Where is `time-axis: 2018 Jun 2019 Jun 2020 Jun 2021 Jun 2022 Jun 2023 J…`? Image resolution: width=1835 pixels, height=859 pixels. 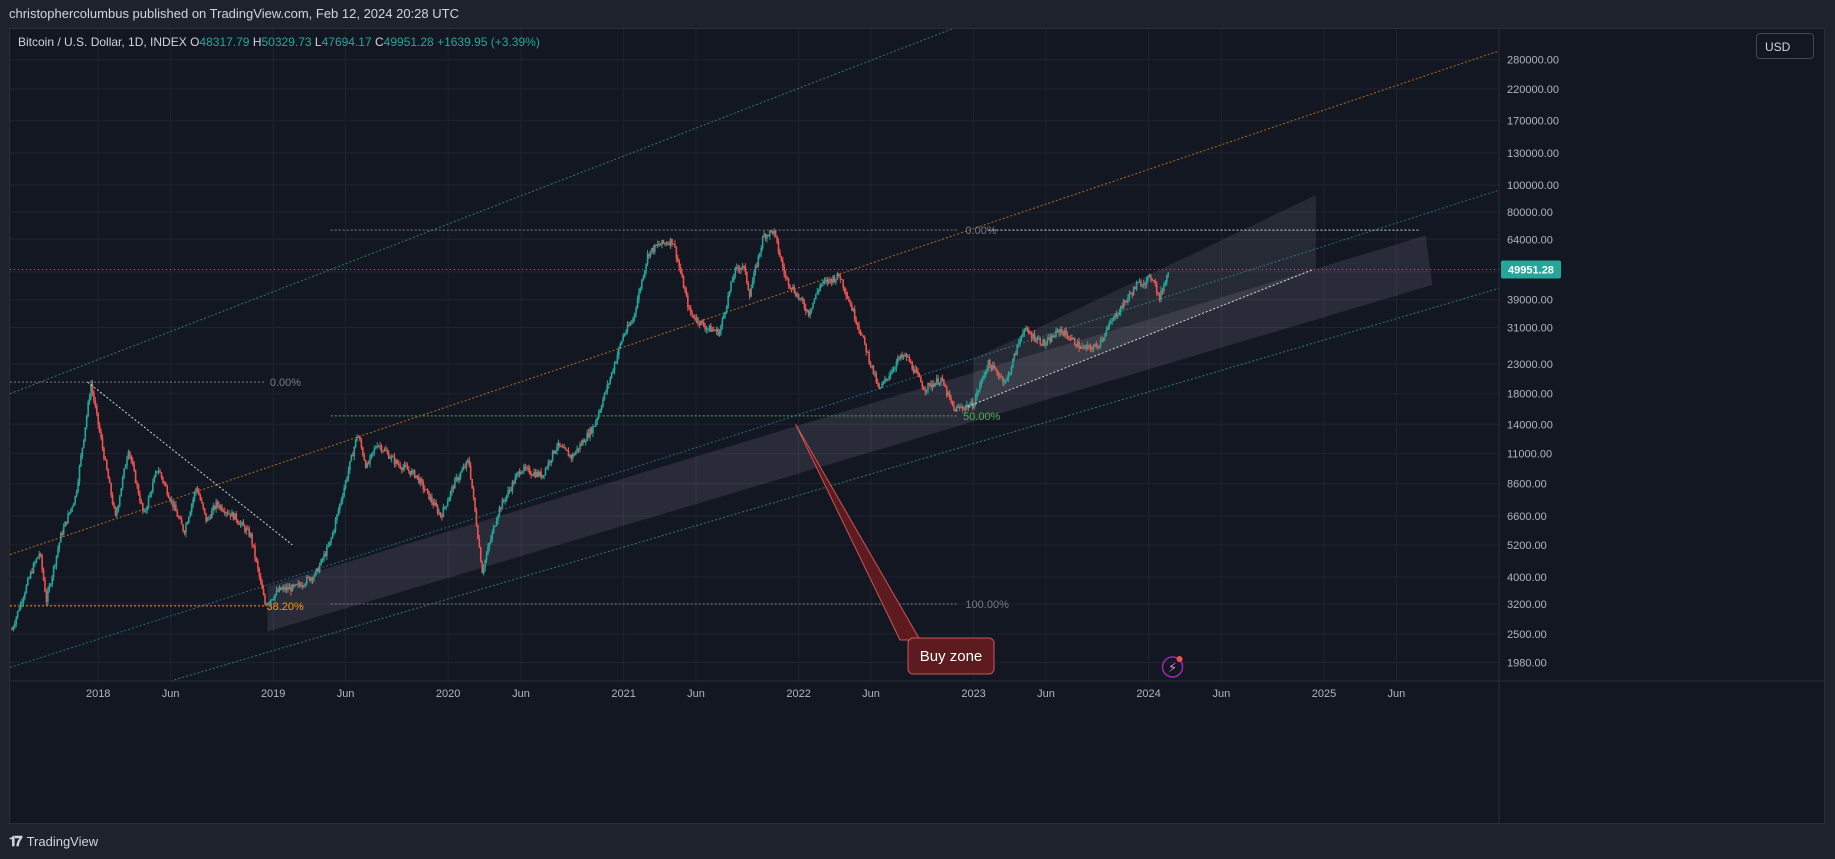 time-axis: 2018 Jun 2019 Jun 2020 Jun 2021 Jun 2022 Jun 2023 J… is located at coordinates (917, 690).